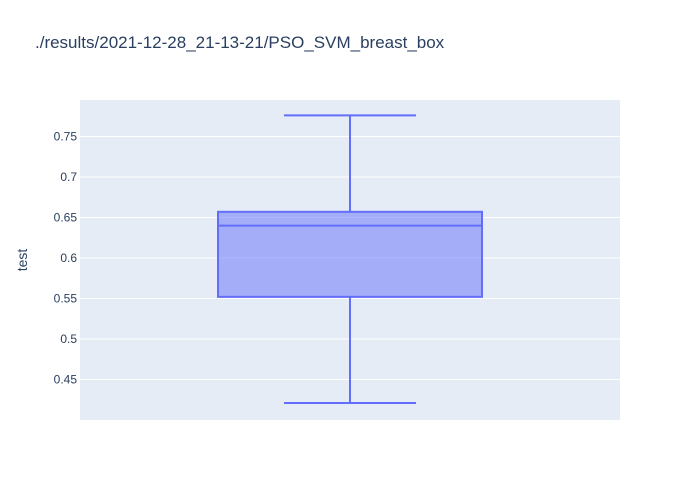  I want to click on y-axis-ticks: 0.45 0.5 0.55 0.6 0.65 0.7 0.75, so click(66, 257).